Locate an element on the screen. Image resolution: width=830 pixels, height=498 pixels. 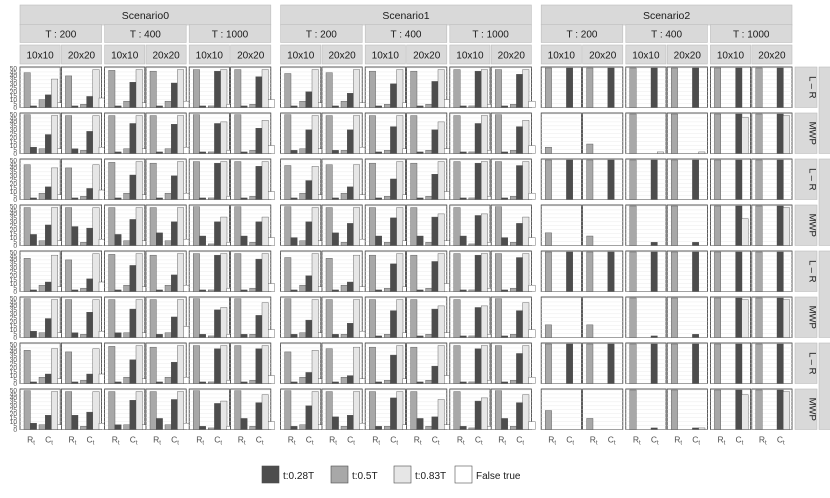
y-tick-label: 15 is located at coordinates (14, 188).